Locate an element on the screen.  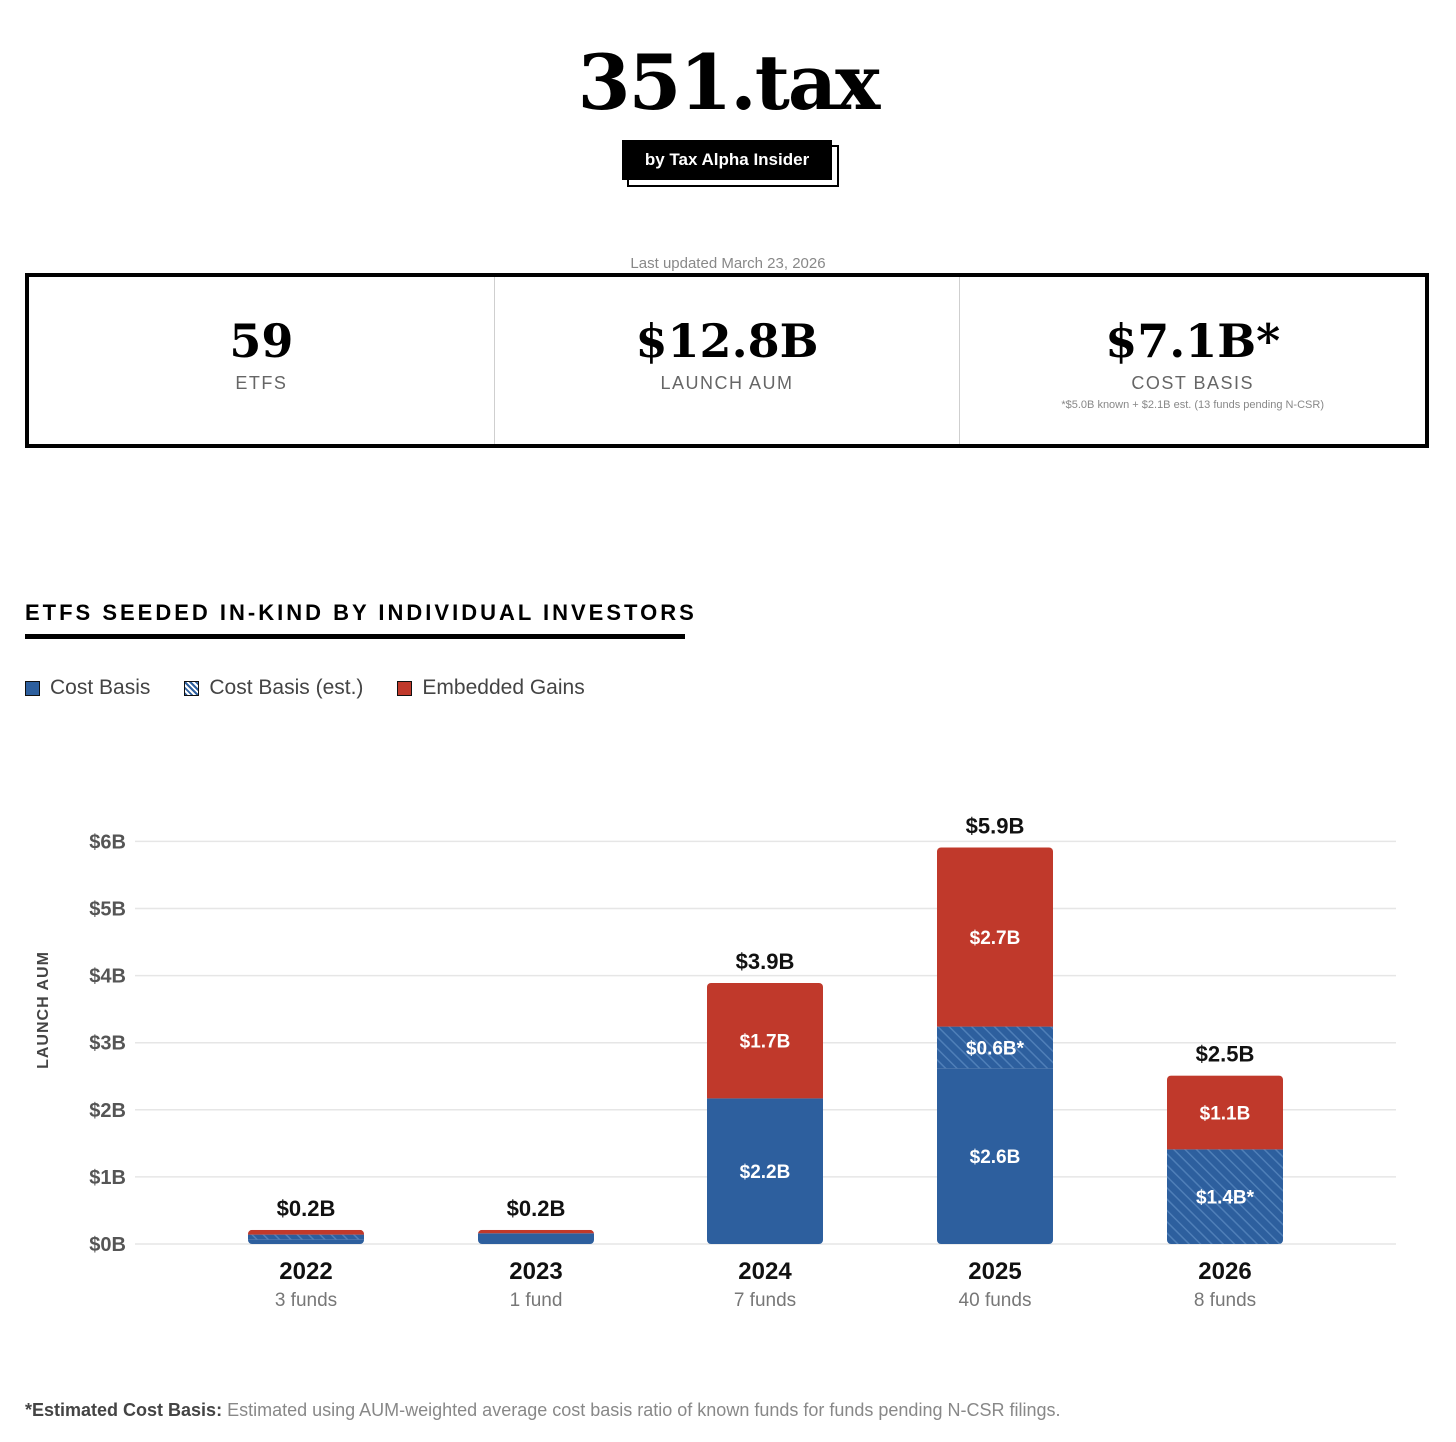
bar-segment-embedded-gains-2026 is located at coordinates (1225, 1112).